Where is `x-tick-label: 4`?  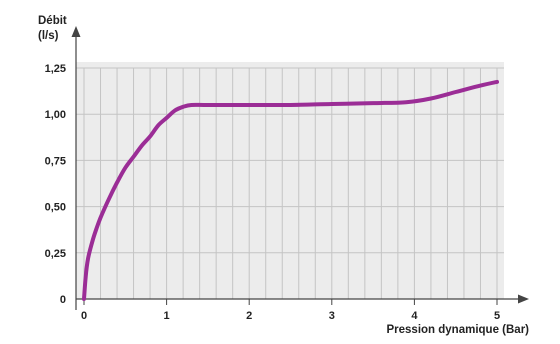 x-tick-label: 4 is located at coordinates (414, 316).